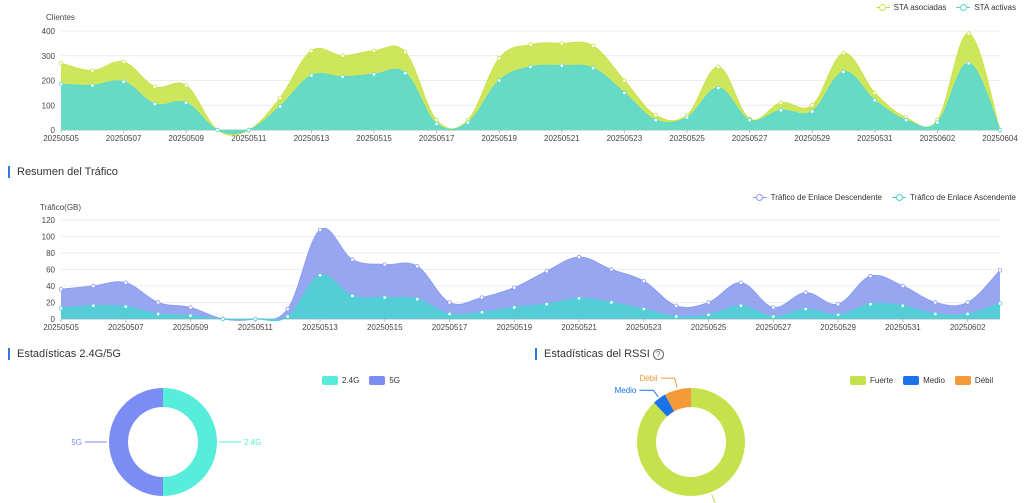 The image size is (1024, 503). I want to click on legend-uplink: Tráfico de Enlace Ascendente, so click(954, 197).